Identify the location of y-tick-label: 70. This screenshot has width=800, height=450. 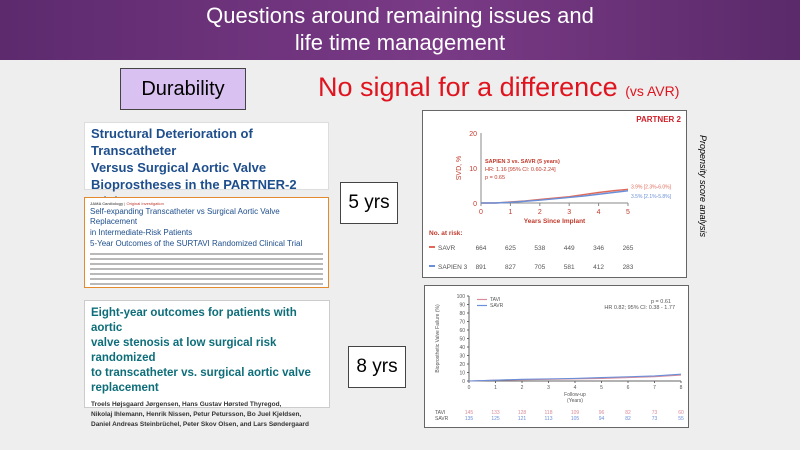
(462, 323).